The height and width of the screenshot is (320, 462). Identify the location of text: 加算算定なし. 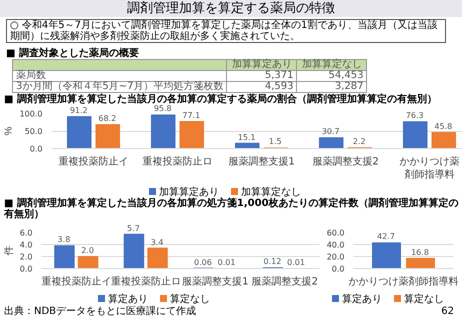
(331, 64).